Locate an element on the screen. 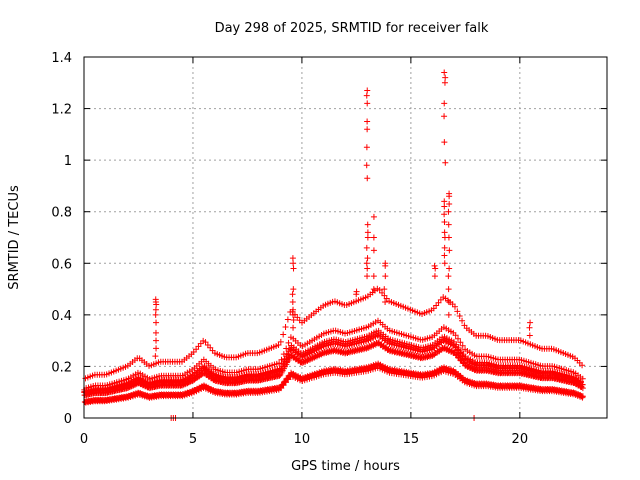 This screenshot has width=640, height=480. y-tick-label: 0.6 is located at coordinates (61, 264).